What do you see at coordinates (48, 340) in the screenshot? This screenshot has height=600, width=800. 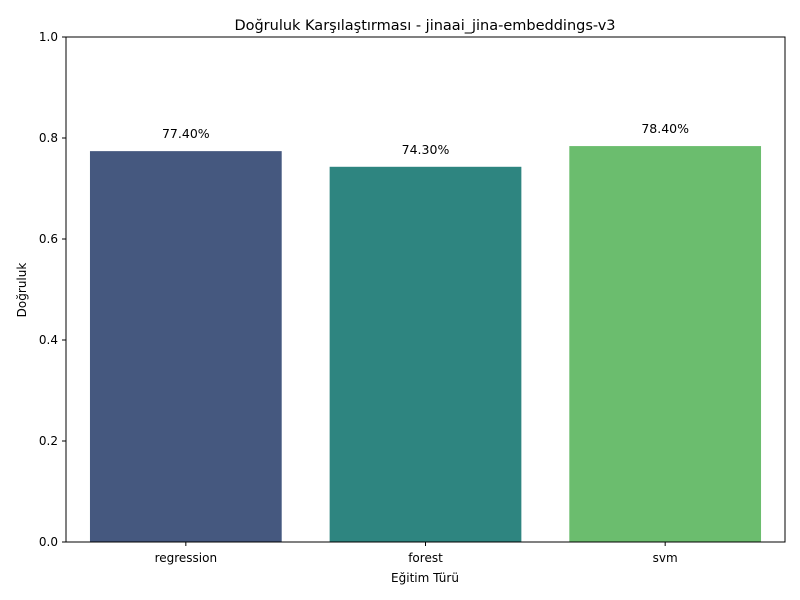 I see `y-tick-label-2: 0.4` at bounding box center [48, 340].